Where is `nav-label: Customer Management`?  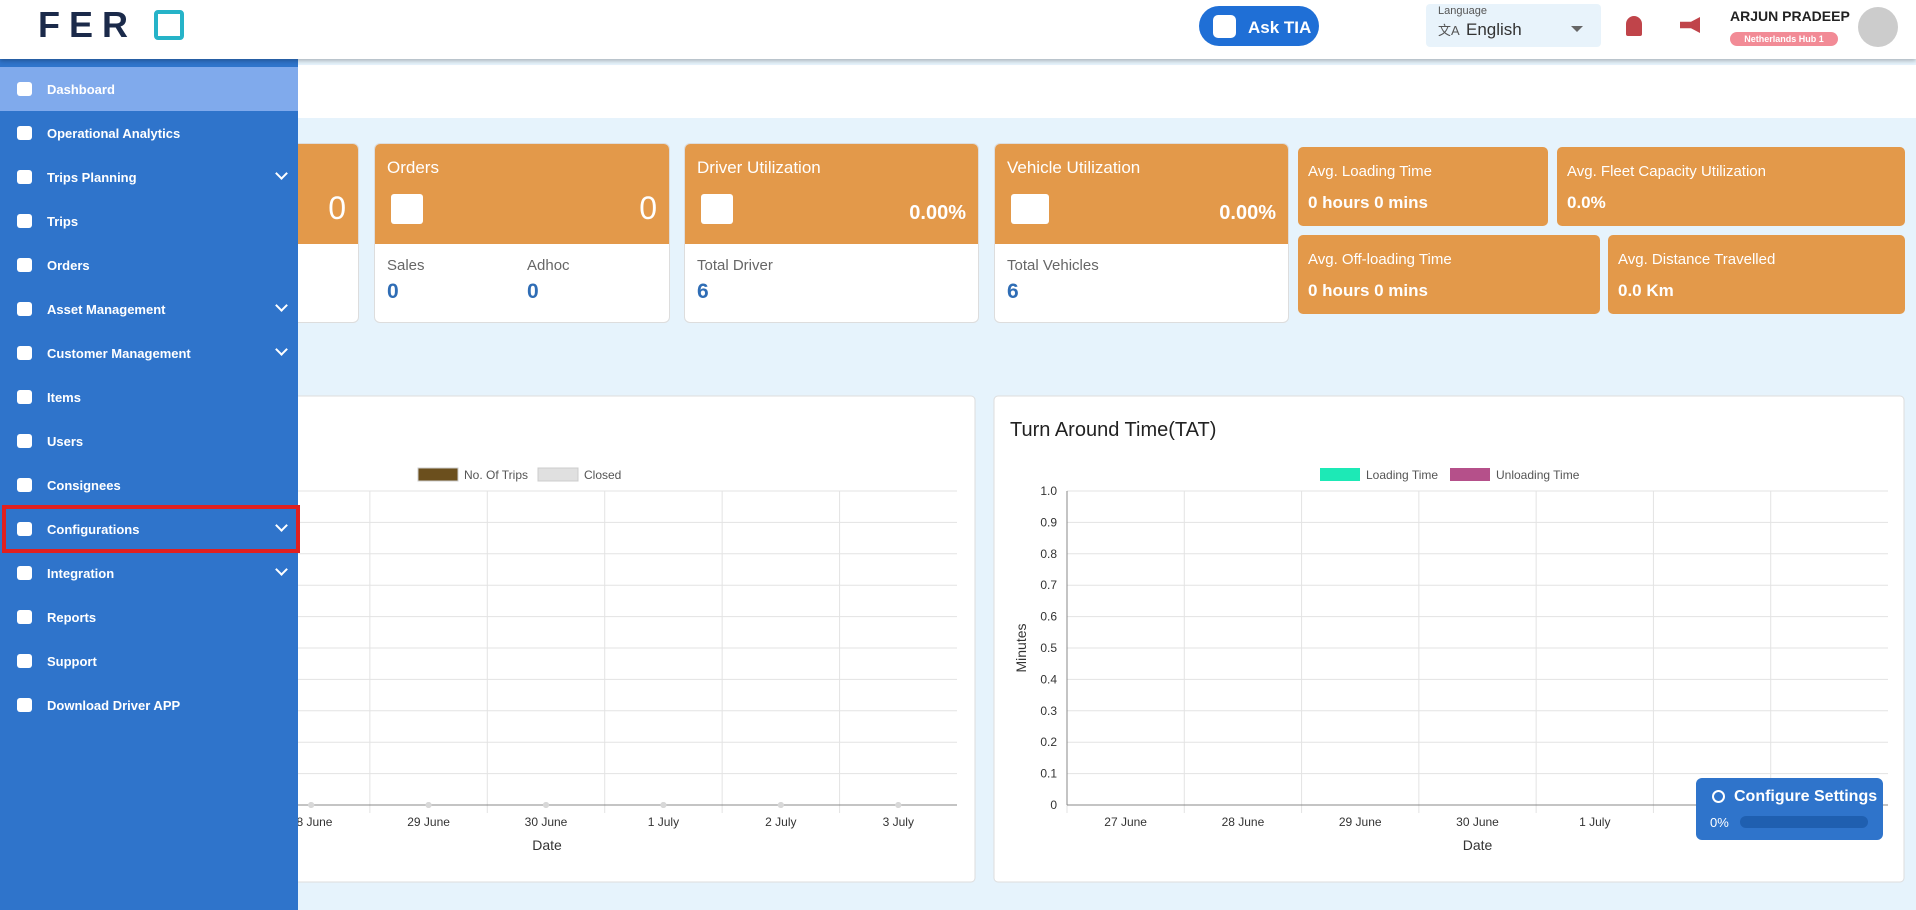 nav-label: Customer Management is located at coordinates (119, 353).